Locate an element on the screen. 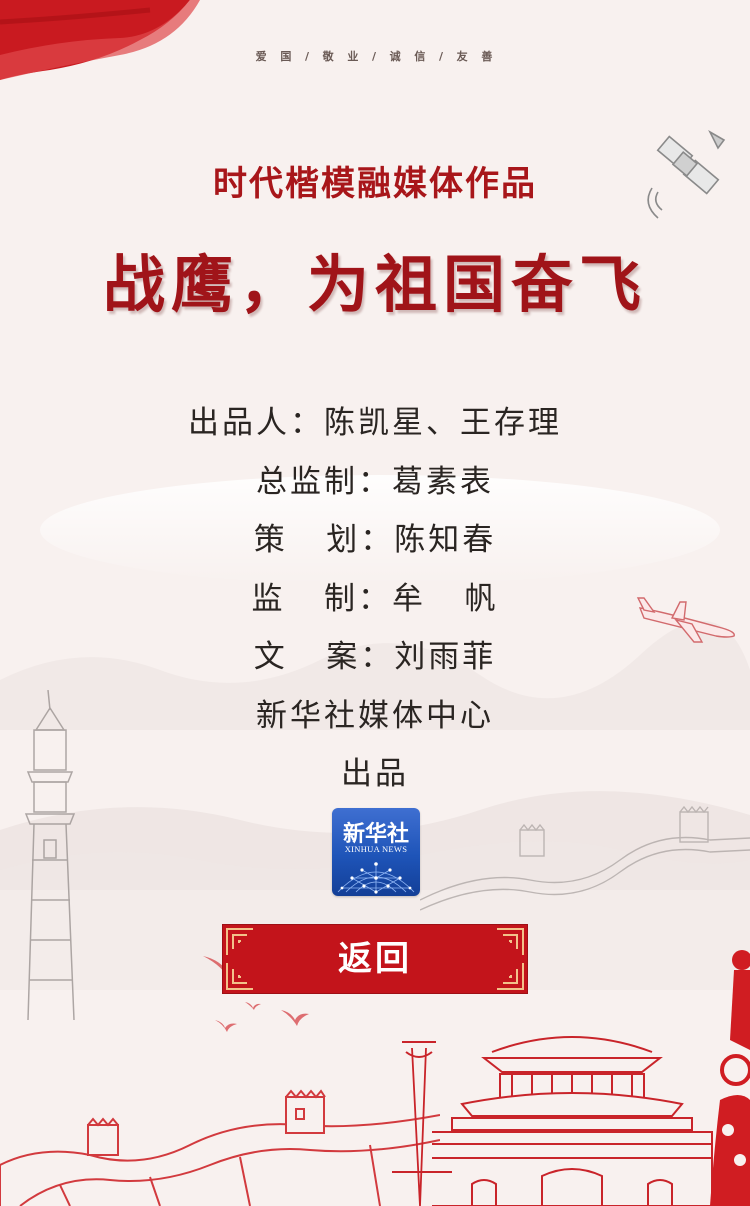 The width and height of the screenshot is (750, 1206). back-button-label: 返回 is located at coordinates (375, 959).